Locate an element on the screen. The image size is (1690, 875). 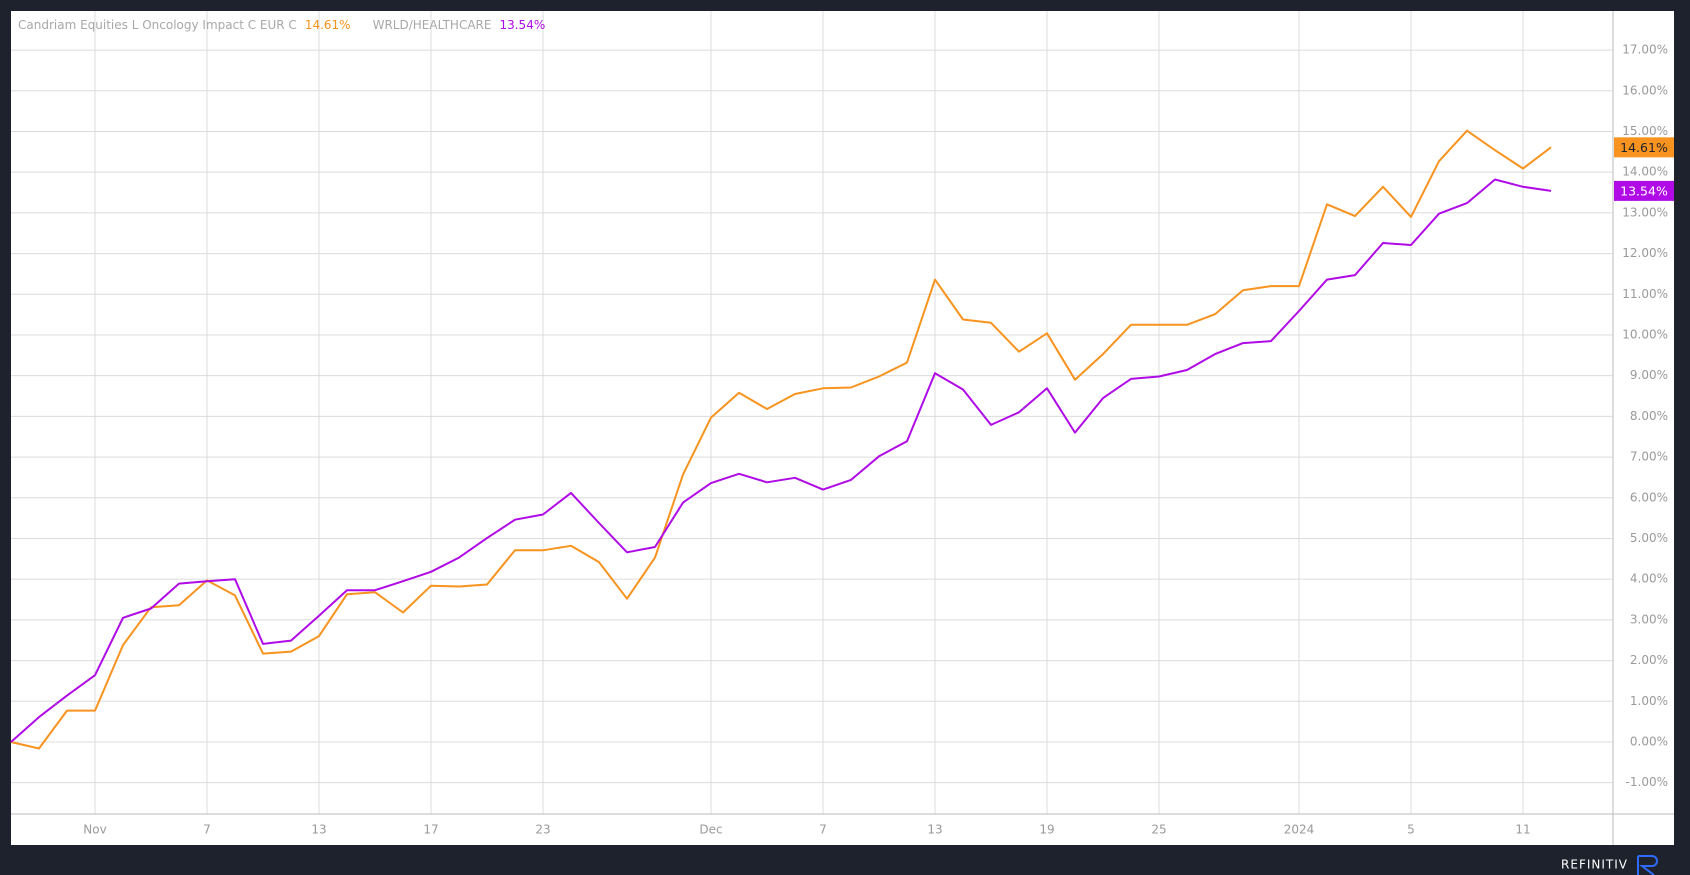
x-tick-label: 19 is located at coordinates (1046, 830).